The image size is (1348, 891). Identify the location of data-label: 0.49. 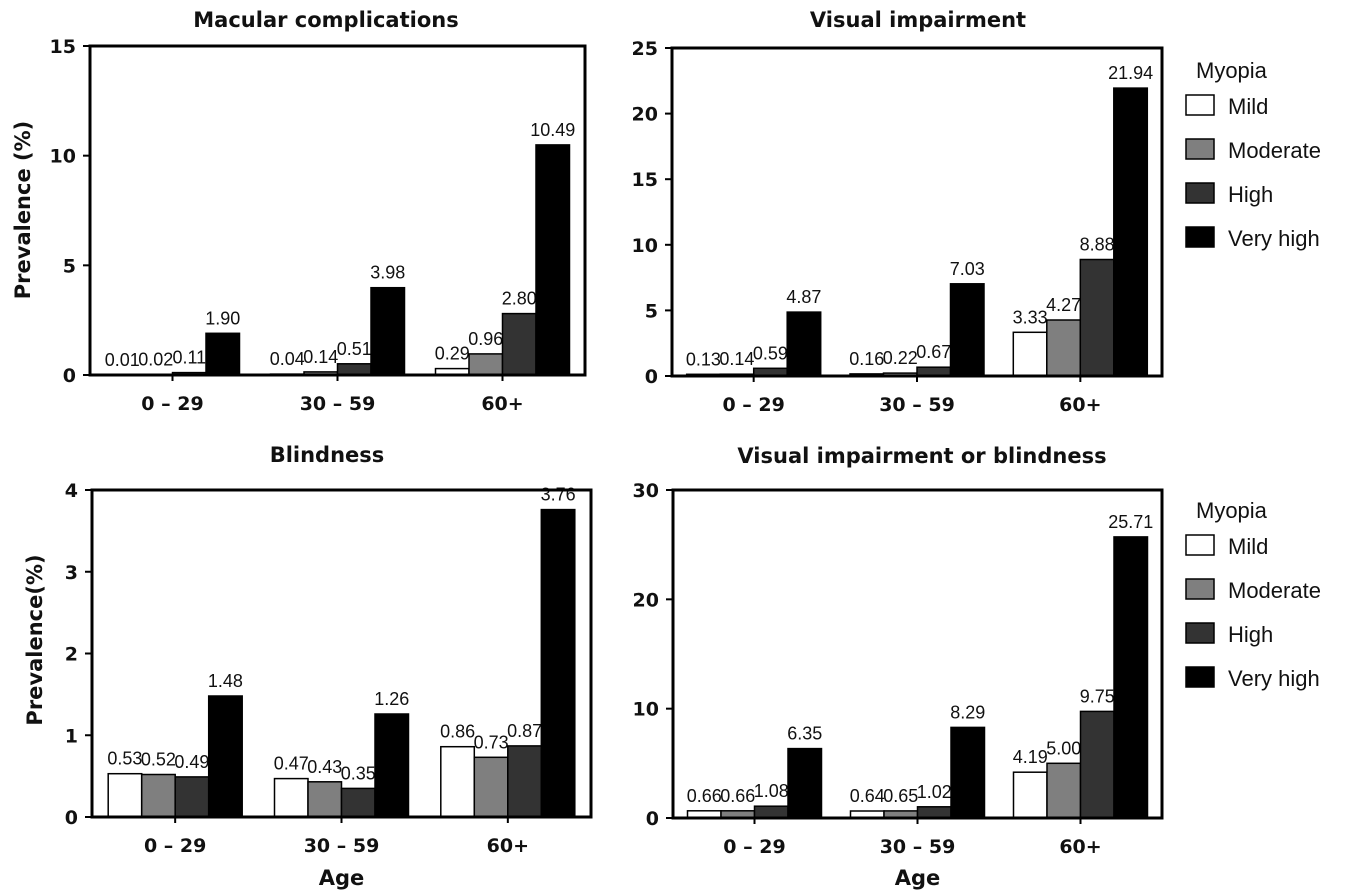
(191, 762).